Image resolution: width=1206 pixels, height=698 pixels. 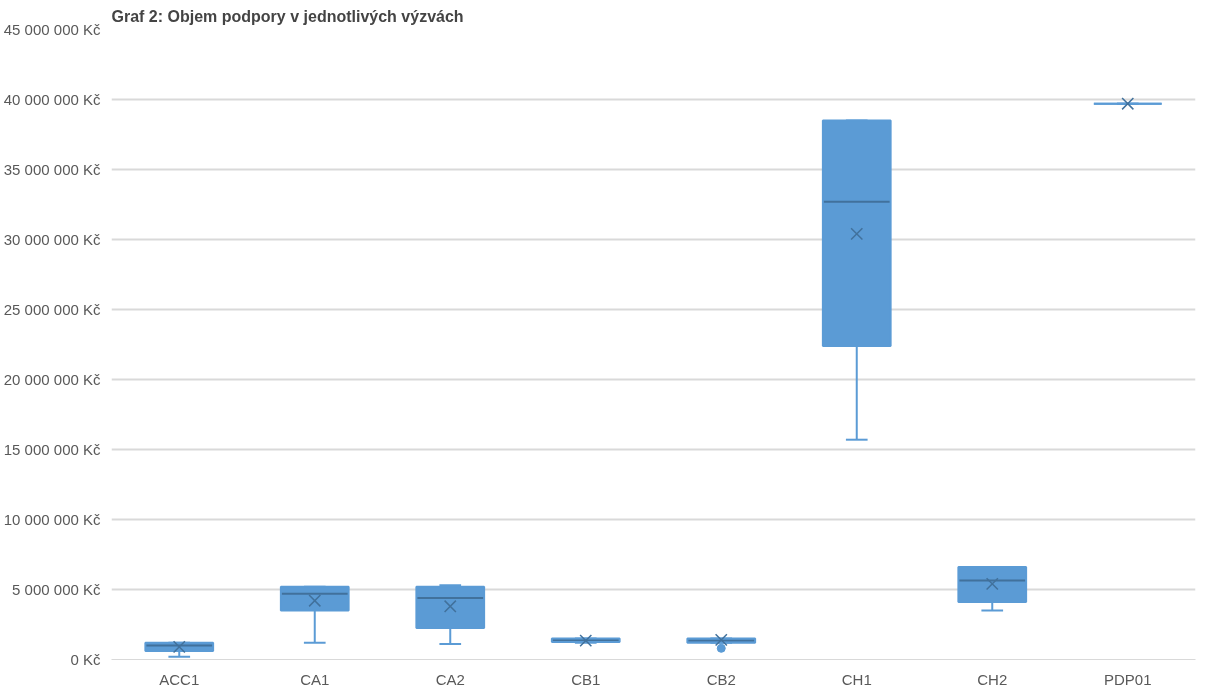 What do you see at coordinates (721, 679) in the screenshot?
I see `x-tick-label: CB2` at bounding box center [721, 679].